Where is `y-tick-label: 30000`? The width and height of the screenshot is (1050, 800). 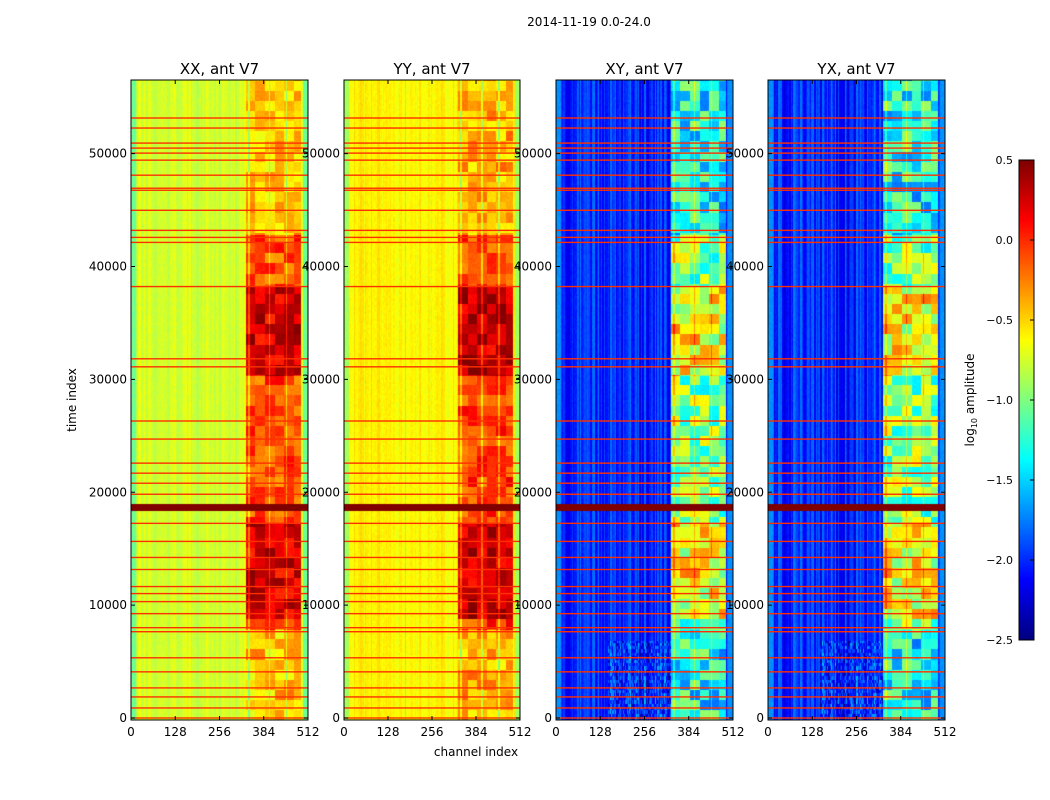 y-tick-label: 30000 is located at coordinates (745, 379).